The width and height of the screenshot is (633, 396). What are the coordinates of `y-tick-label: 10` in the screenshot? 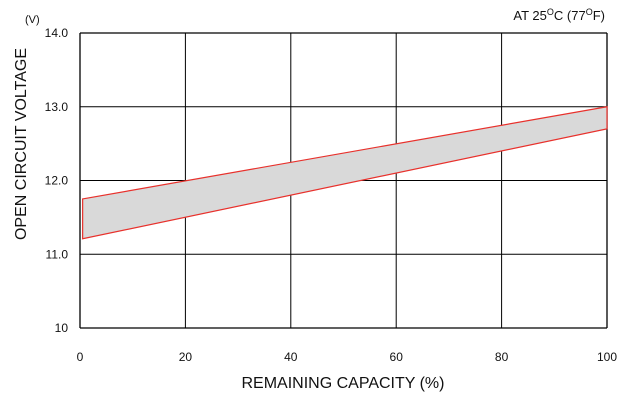 It's located at (62, 328).